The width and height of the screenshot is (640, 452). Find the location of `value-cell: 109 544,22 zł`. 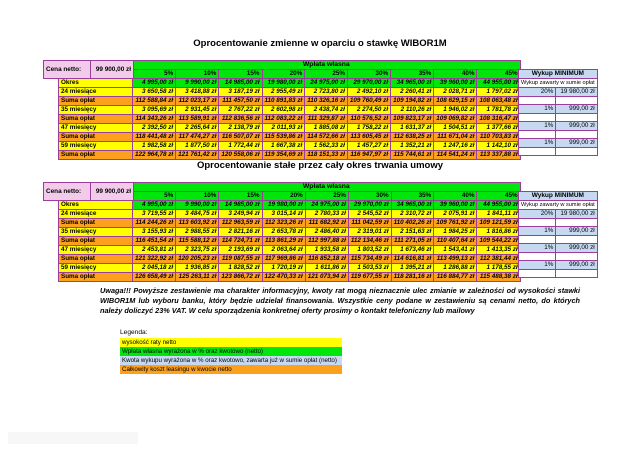

value-cell: 109 544,22 zł is located at coordinates (498, 241).